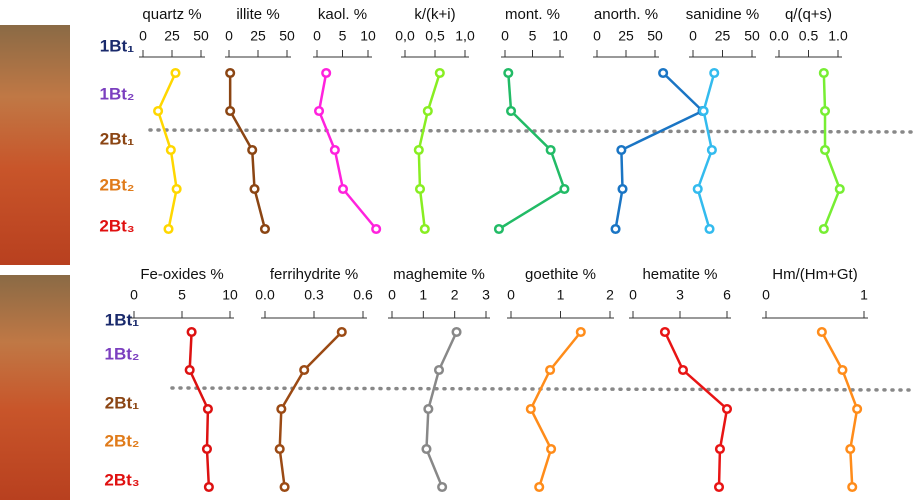  I want to click on chart-title: goethite %, so click(560, 274).